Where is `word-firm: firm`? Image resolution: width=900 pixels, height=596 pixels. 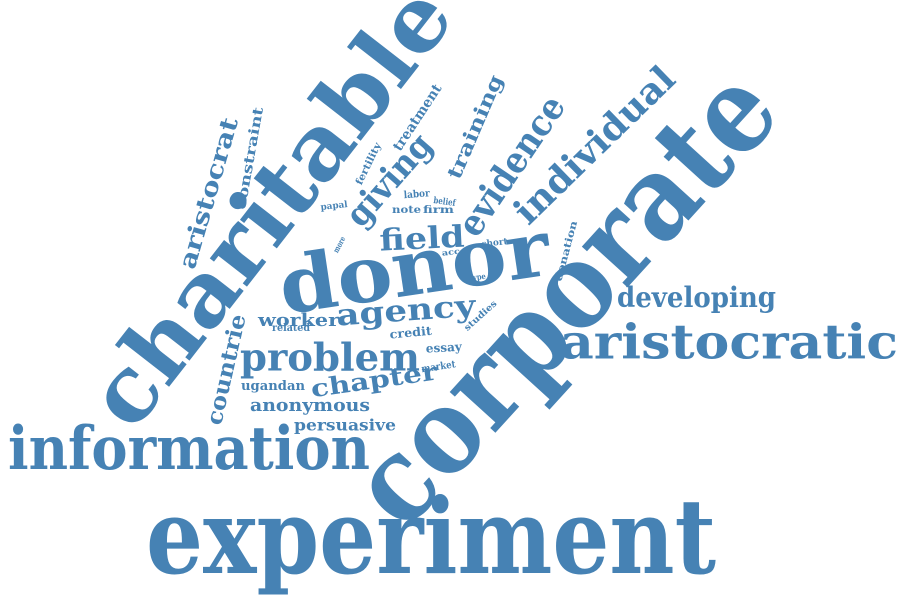
word-firm: firm is located at coordinates (438, 211).